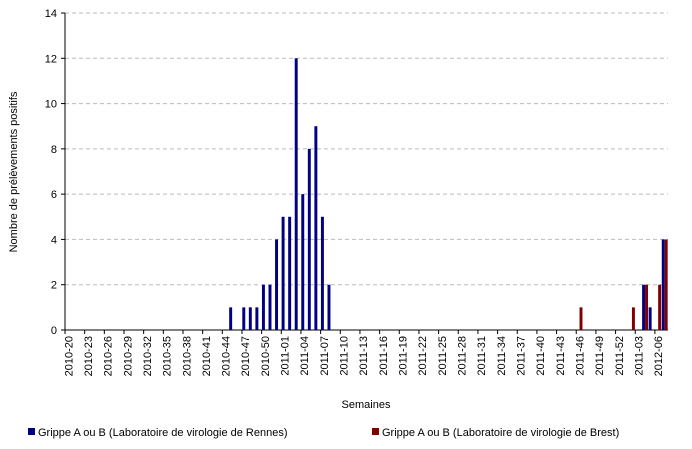 The width and height of the screenshot is (692, 449). I want to click on x-tick-label: 2010-44, so click(227, 356).